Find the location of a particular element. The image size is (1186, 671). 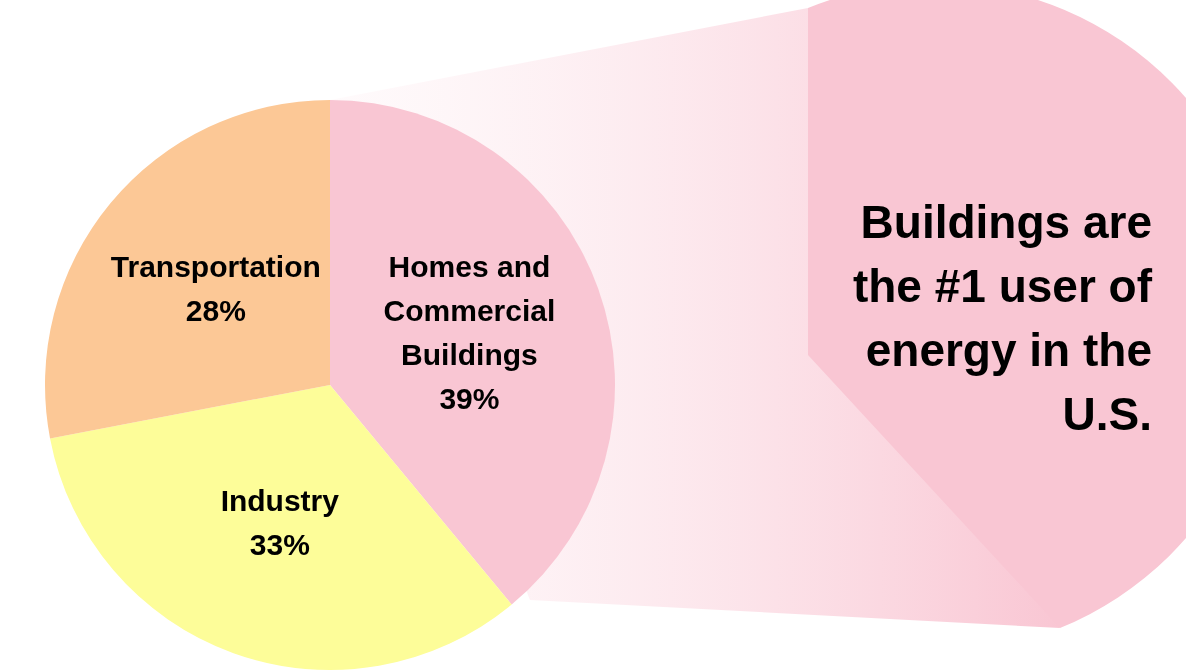

data-label: 28% is located at coordinates (215, 310).